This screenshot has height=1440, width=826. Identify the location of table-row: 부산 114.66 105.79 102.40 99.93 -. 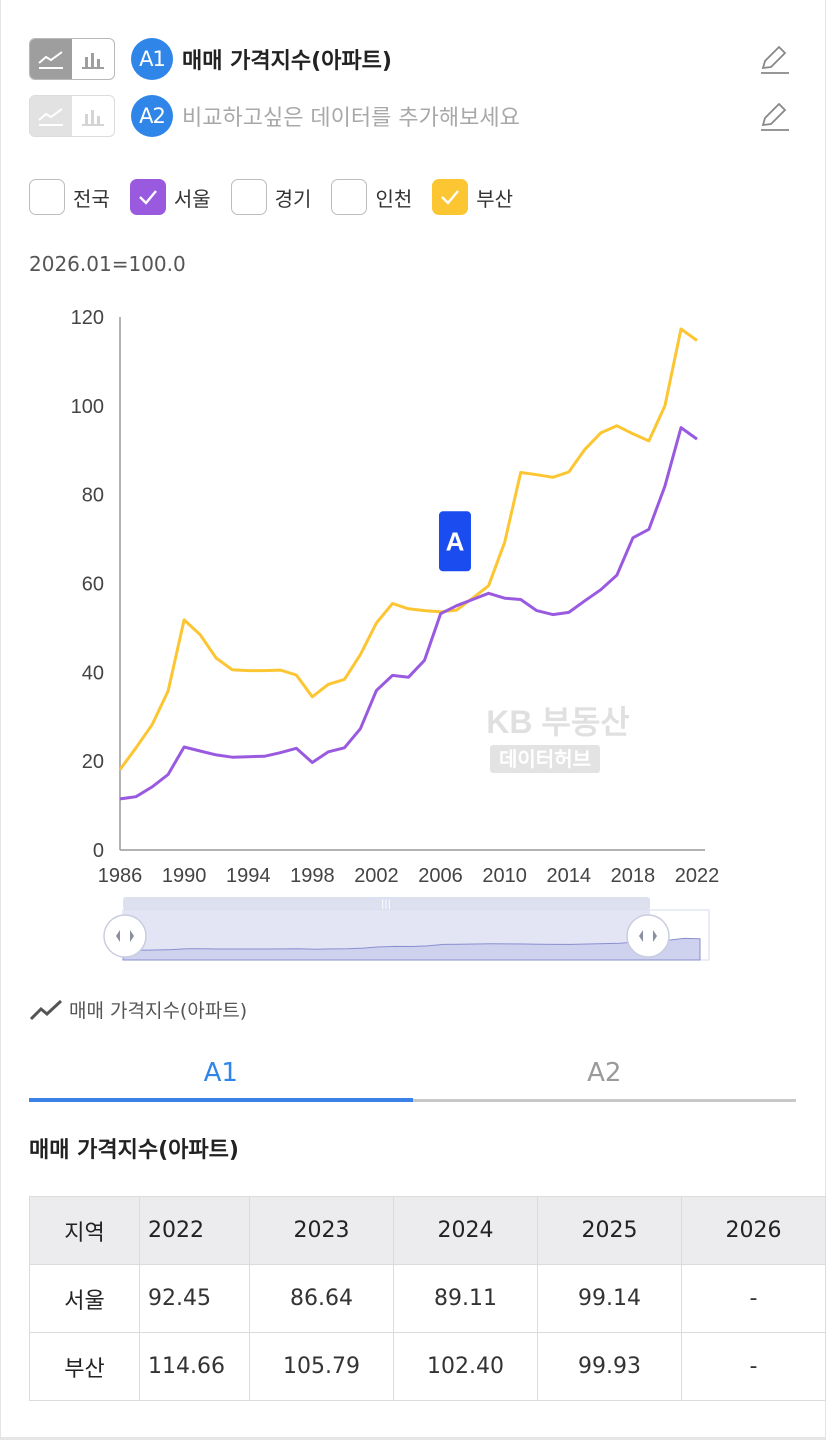
(427, 1366).